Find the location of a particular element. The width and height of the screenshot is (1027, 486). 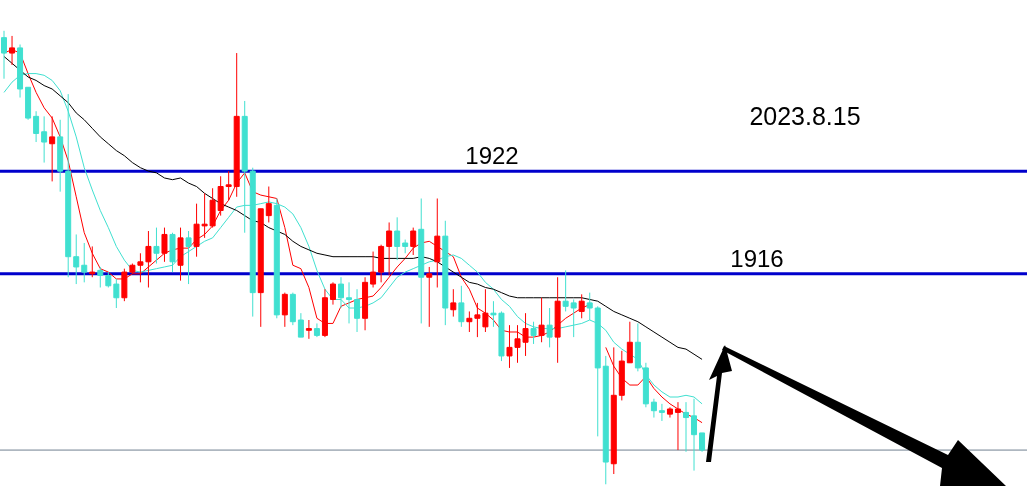

ref-line-label: 1916 is located at coordinates (757, 258).